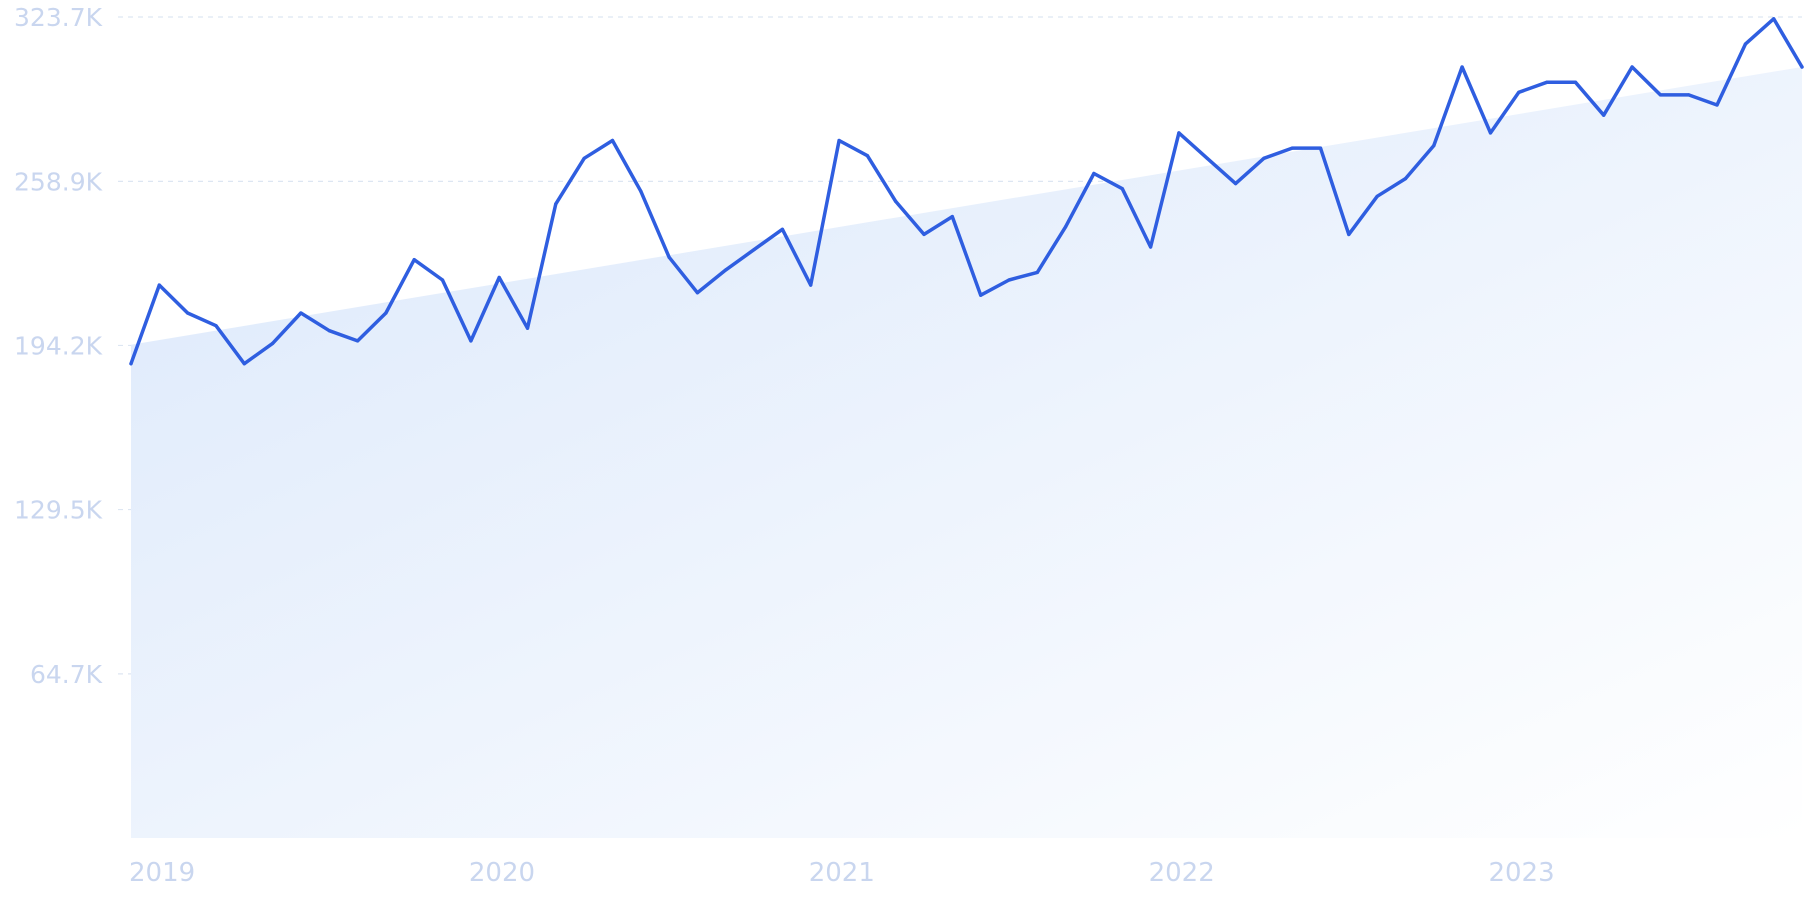 Image resolution: width=1807 pixels, height=903 pixels. Describe the element at coordinates (162, 873) in the screenshot. I see `x-tick-label: 2019` at that location.